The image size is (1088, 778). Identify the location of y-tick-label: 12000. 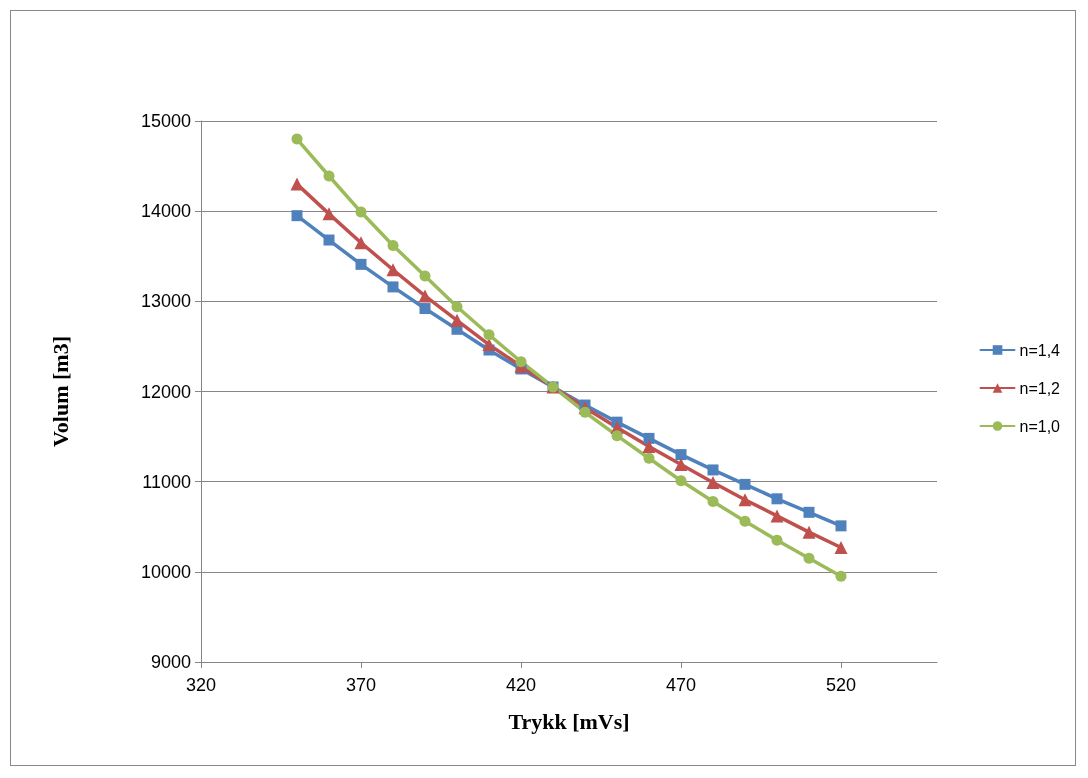
(165, 391).